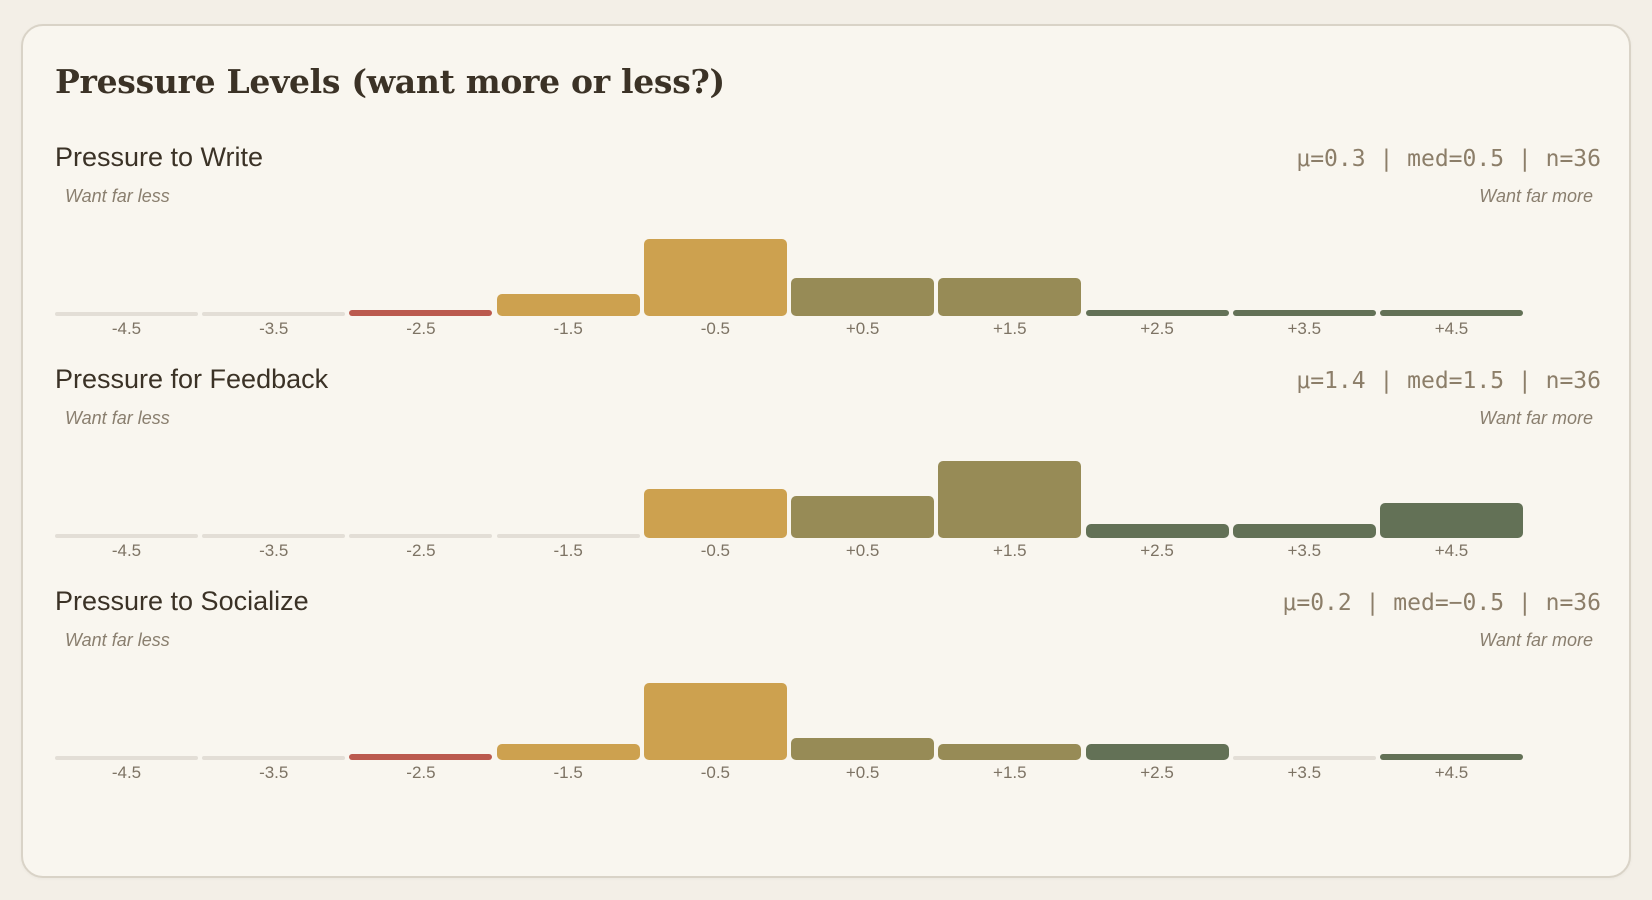 Image resolution: width=1652 pixels, height=900 pixels. What do you see at coordinates (1448, 159) in the screenshot?
I see `stats-readout: μ=0.3 | med=0.5 | n=36` at bounding box center [1448, 159].